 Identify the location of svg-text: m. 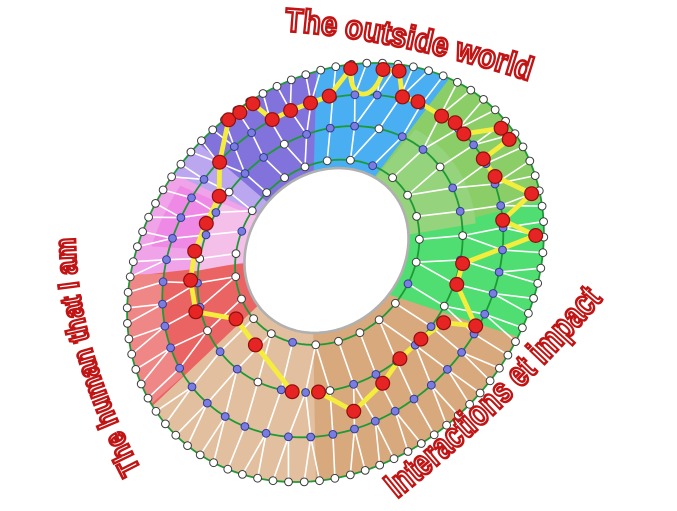
(65, 248).